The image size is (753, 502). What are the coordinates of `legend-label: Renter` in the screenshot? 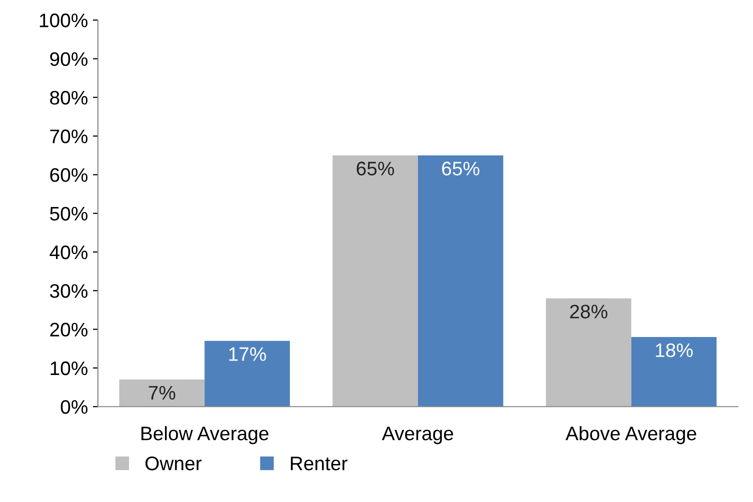 It's located at (319, 463).